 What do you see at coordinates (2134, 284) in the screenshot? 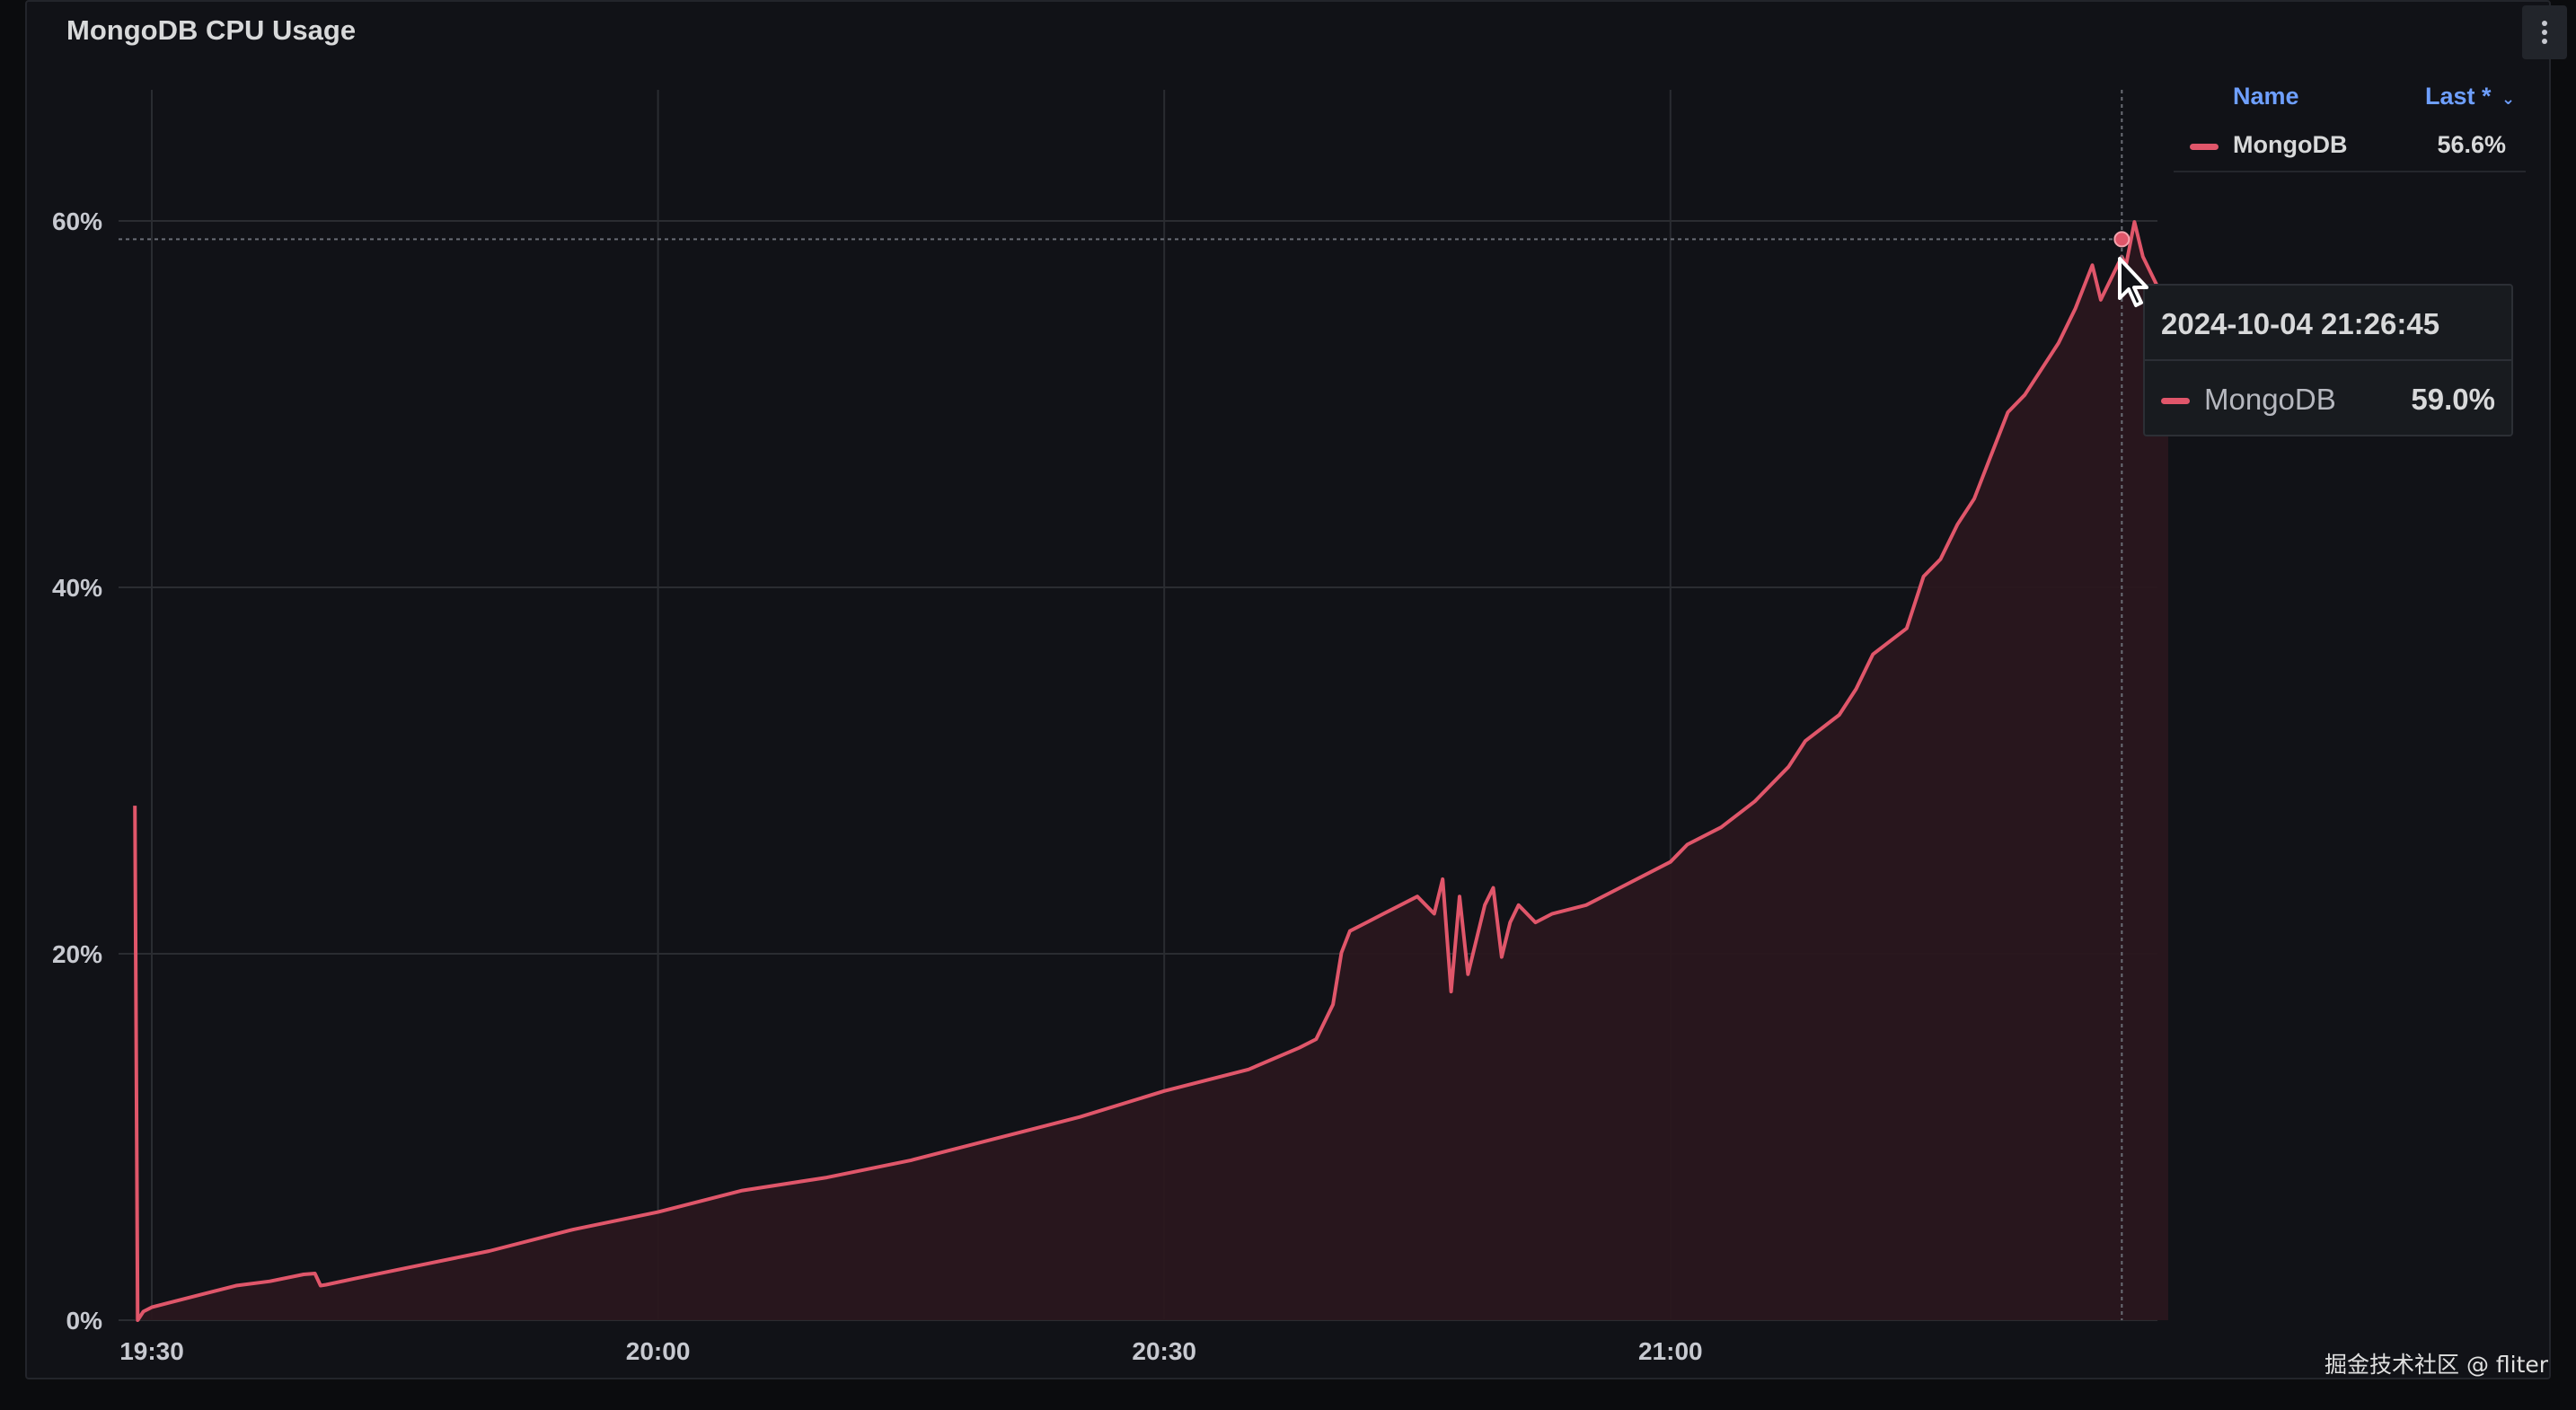
I see `mouse-pointer-icon` at bounding box center [2134, 284].